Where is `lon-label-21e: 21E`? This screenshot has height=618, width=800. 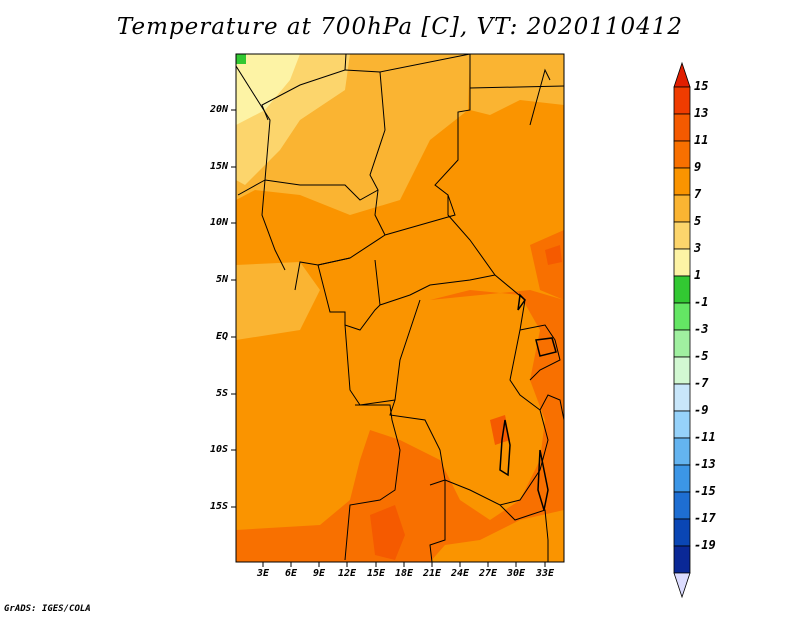 lon-label-21e: 21E is located at coordinates (432, 573).